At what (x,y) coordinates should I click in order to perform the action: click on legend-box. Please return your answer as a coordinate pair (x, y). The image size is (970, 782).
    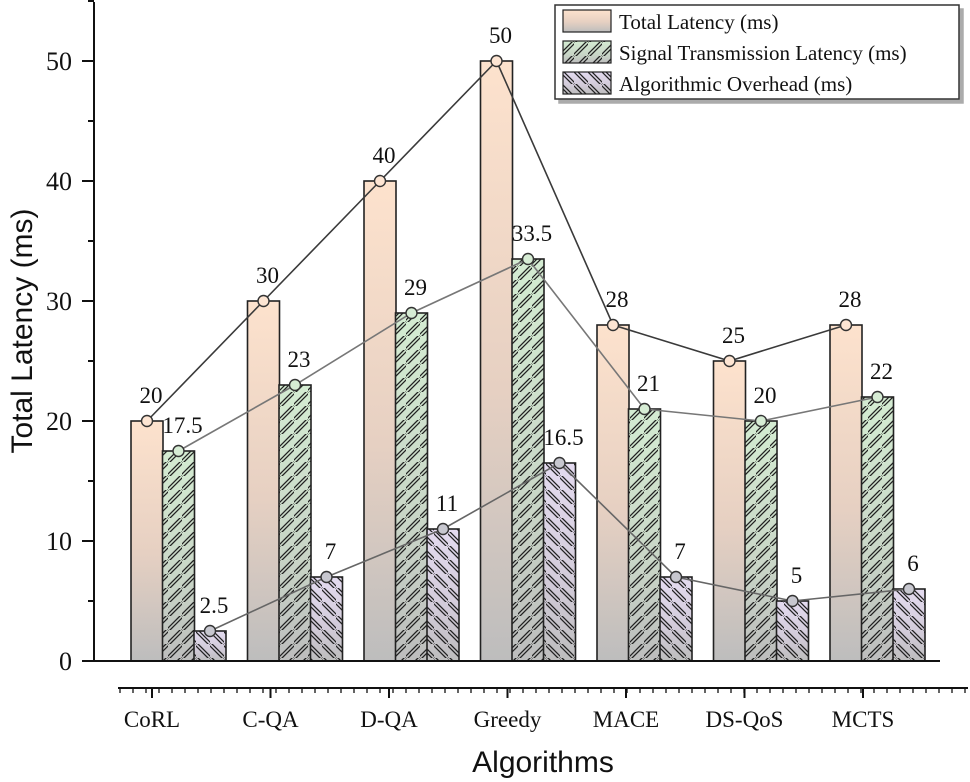
    Looking at the image, I should click on (757, 52).